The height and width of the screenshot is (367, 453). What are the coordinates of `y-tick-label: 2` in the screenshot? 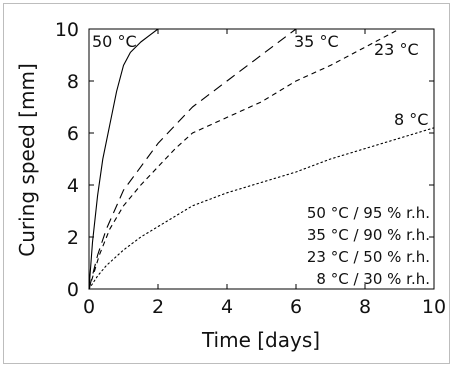 It's located at (73, 238).